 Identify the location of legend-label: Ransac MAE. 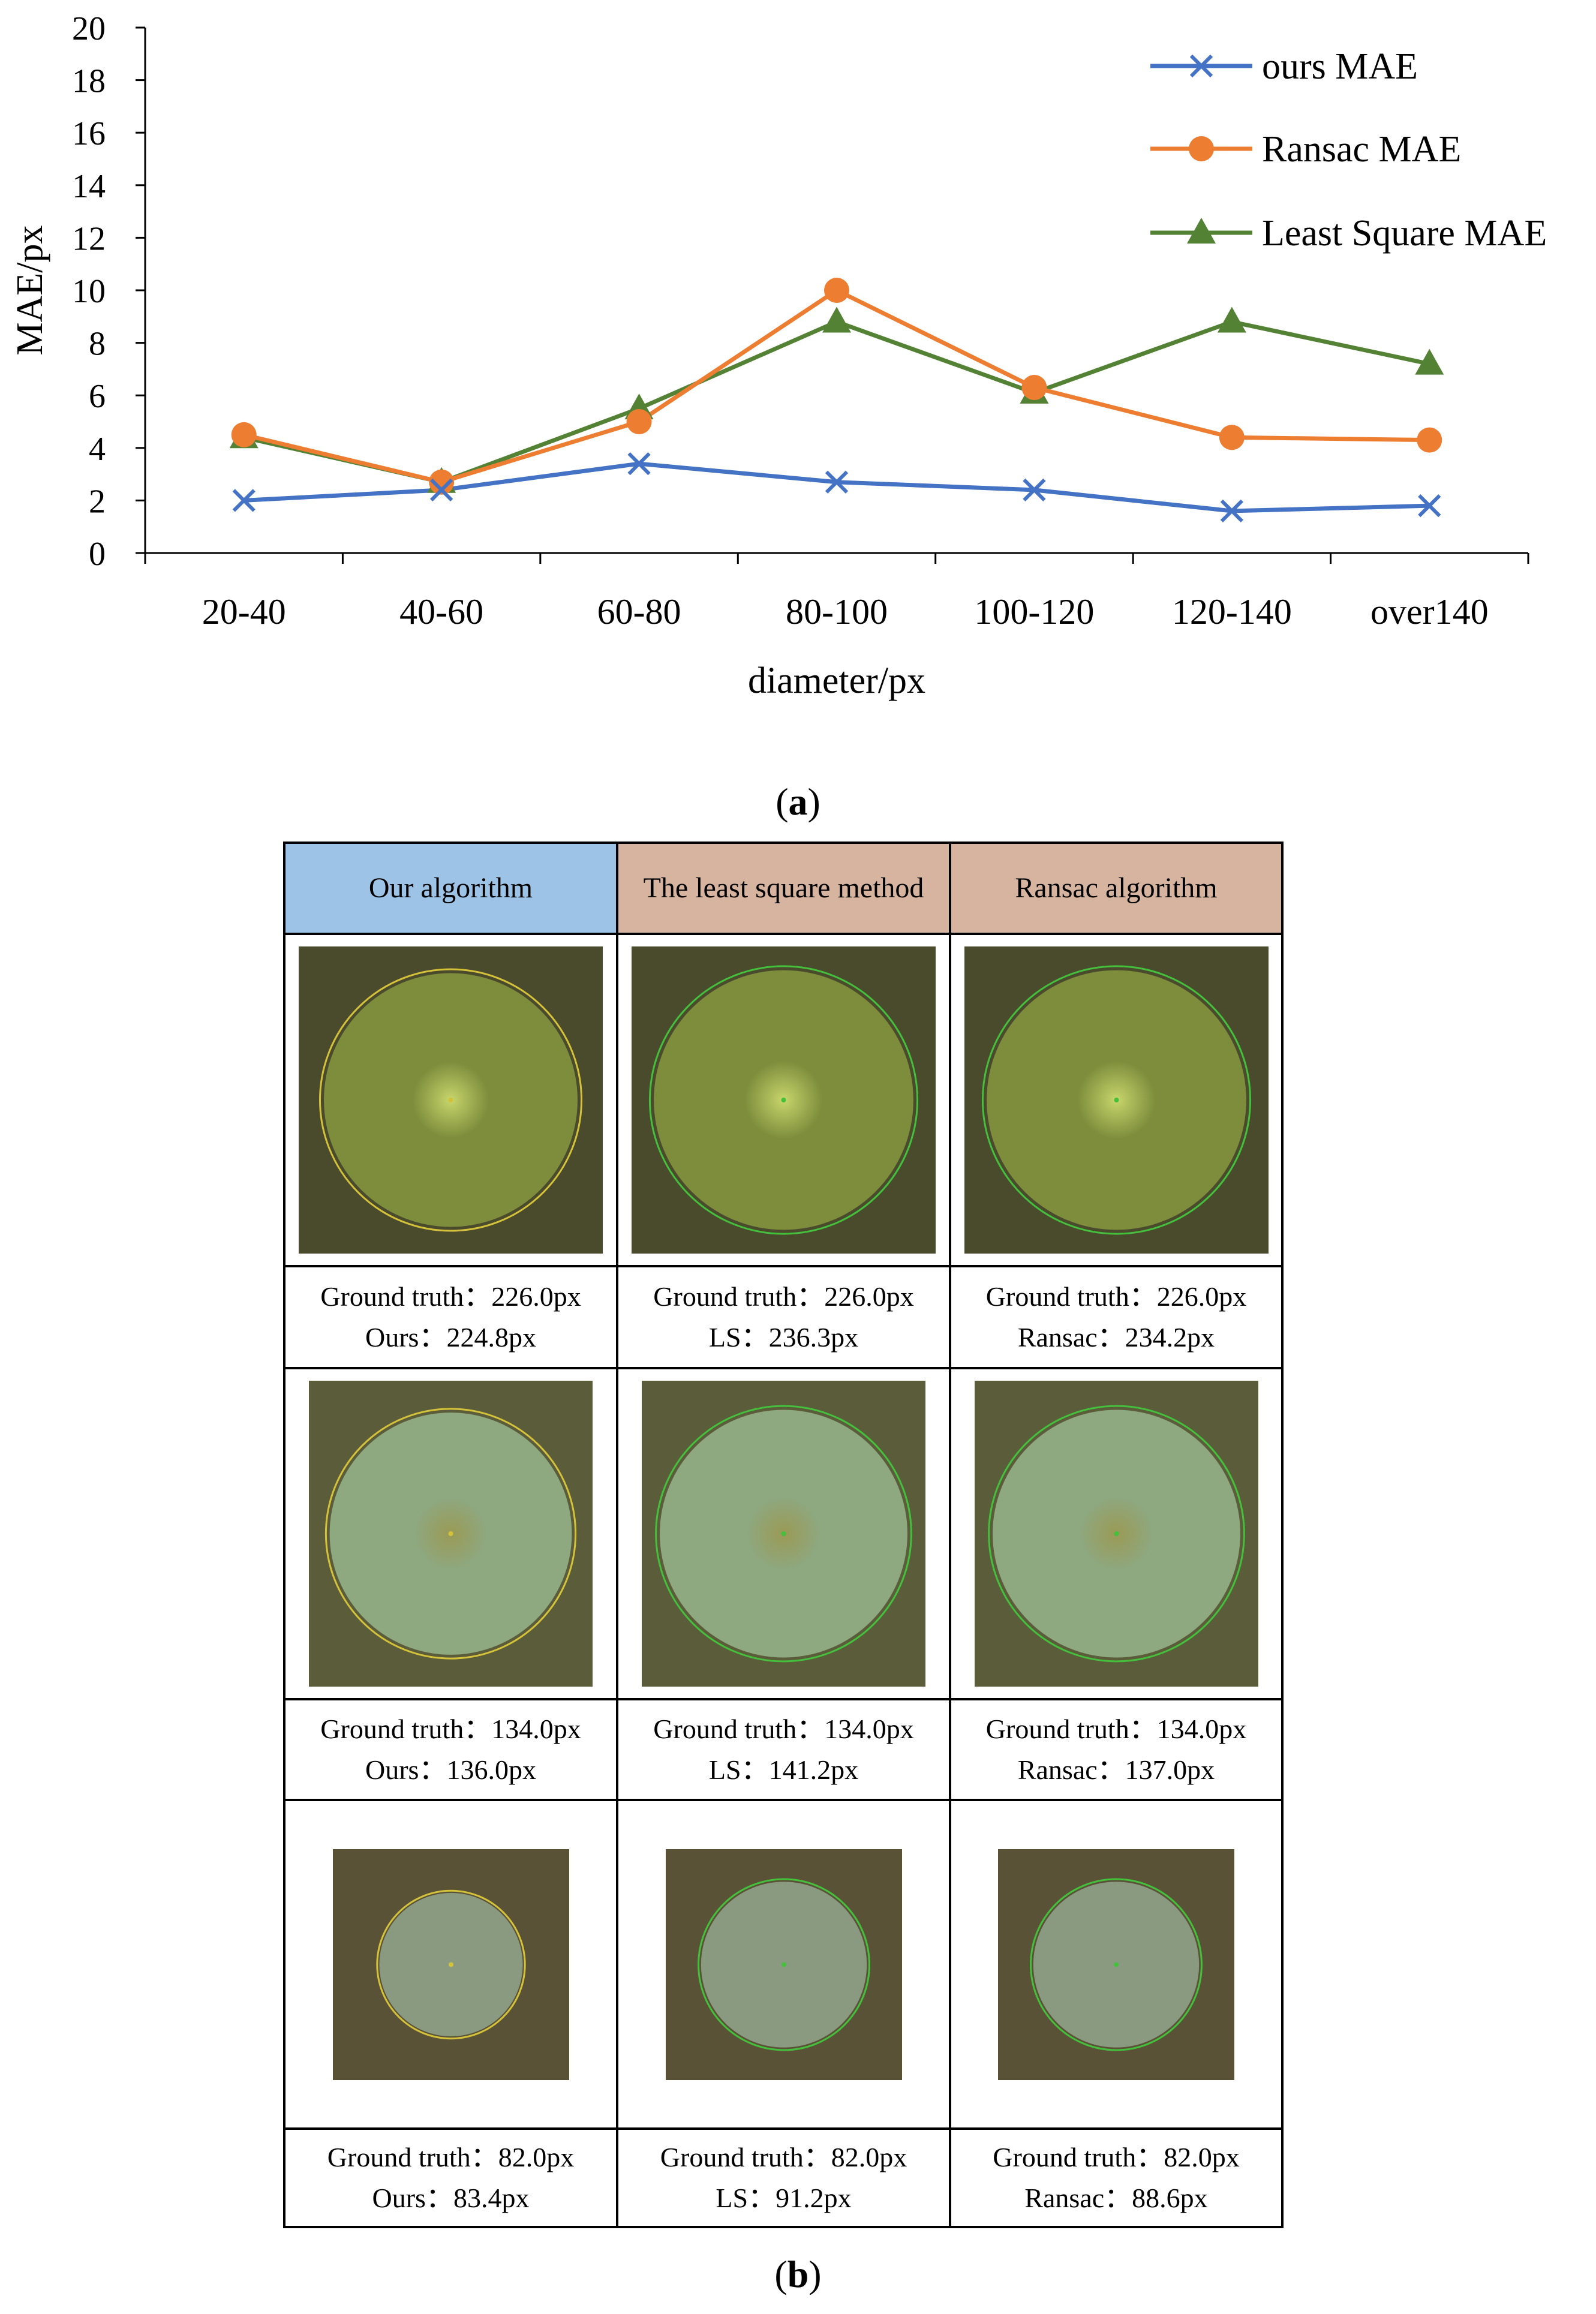
(1361, 149).